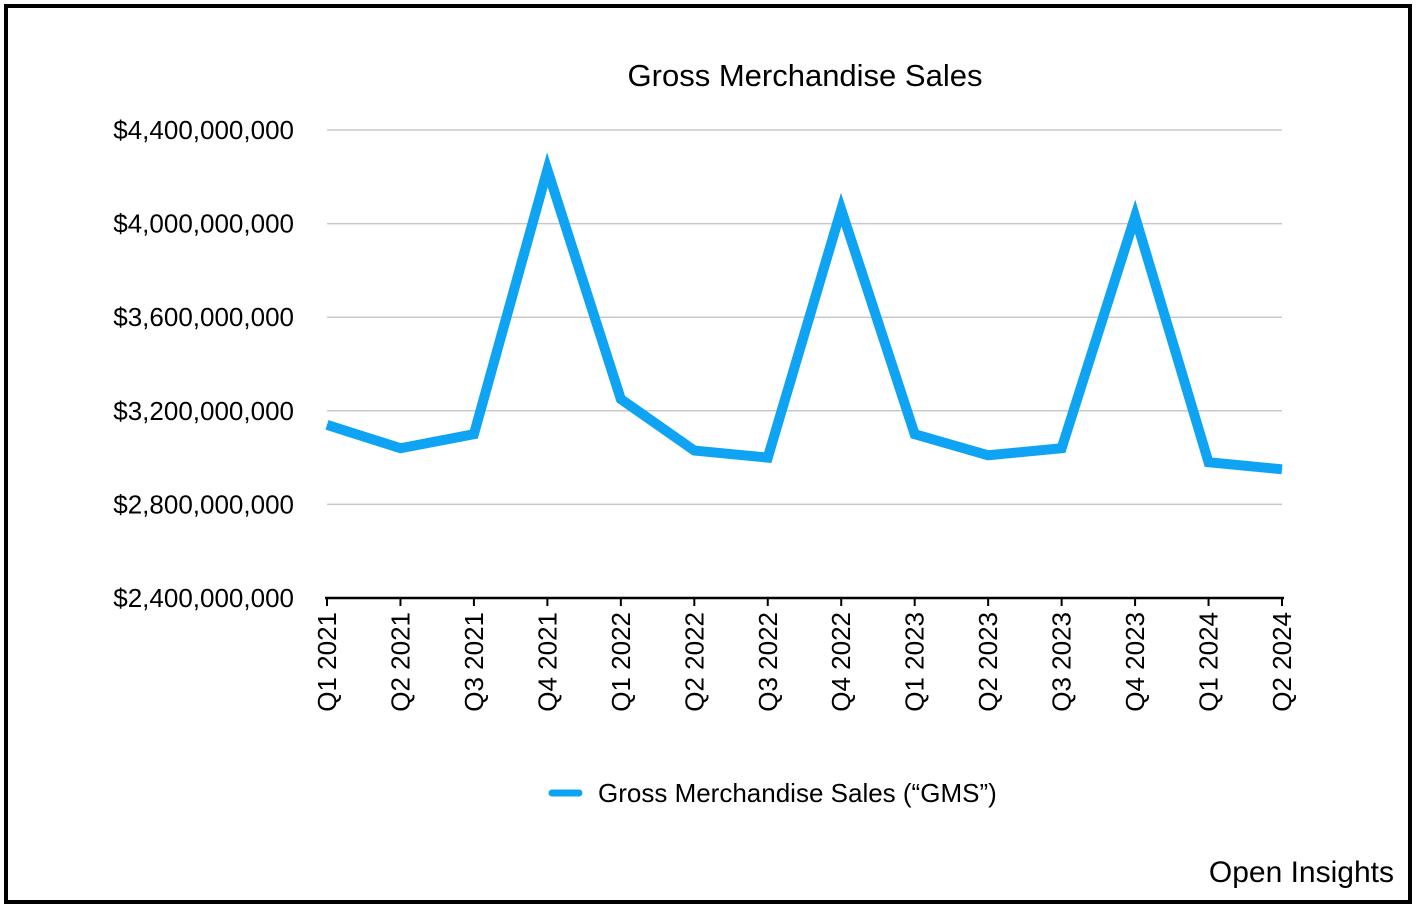 Image resolution: width=1416 pixels, height=908 pixels. What do you see at coordinates (768, 662) in the screenshot?
I see `x-tick-label: Q3 2022` at bounding box center [768, 662].